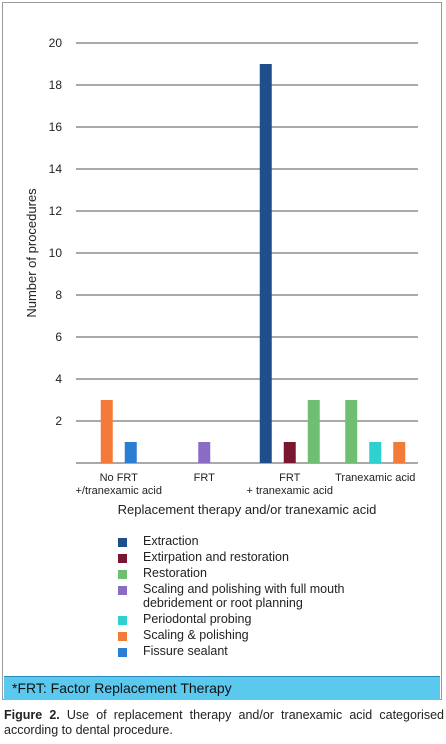 The width and height of the screenshot is (446, 744). Describe the element at coordinates (56, 85) in the screenshot. I see `y-tick-label: 18` at that location.